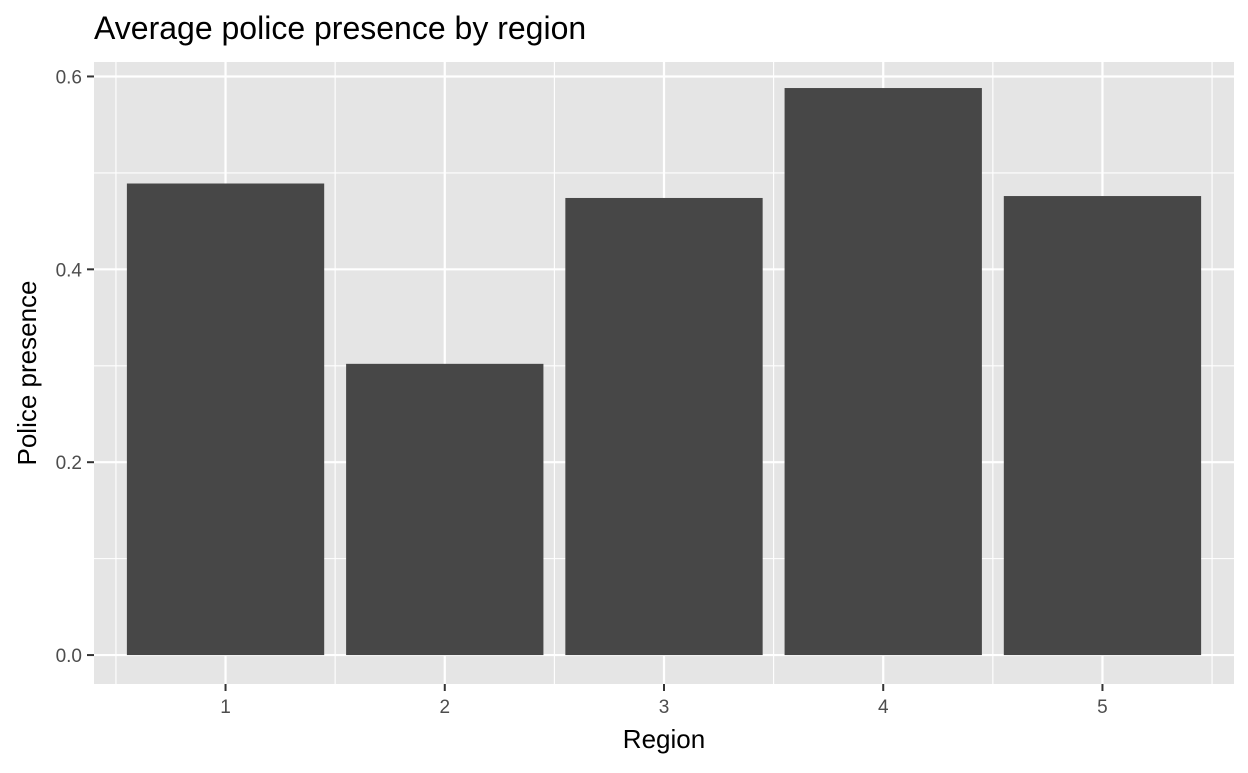  What do you see at coordinates (444, 707) in the screenshot?
I see `x-tick-label: 2` at bounding box center [444, 707].